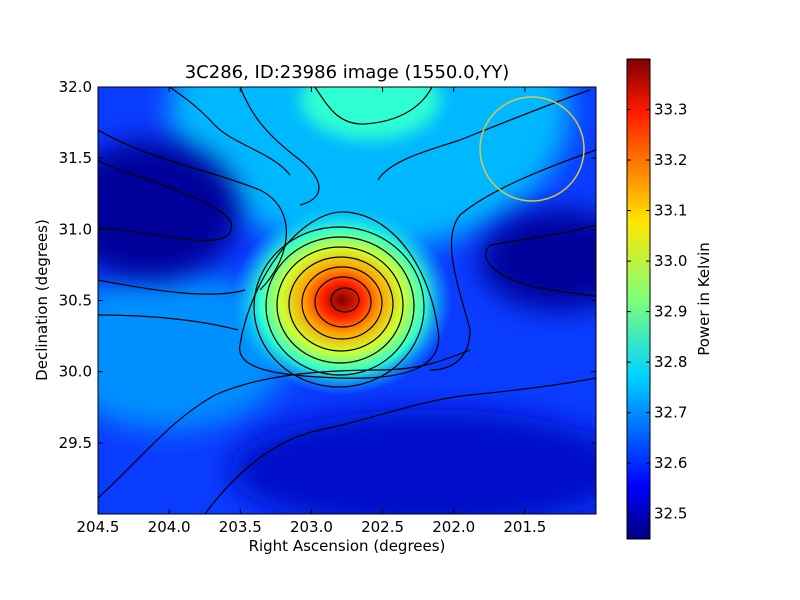  What do you see at coordinates (670, 312) in the screenshot?
I see `colorbar-tick-label: 32.9` at bounding box center [670, 312].